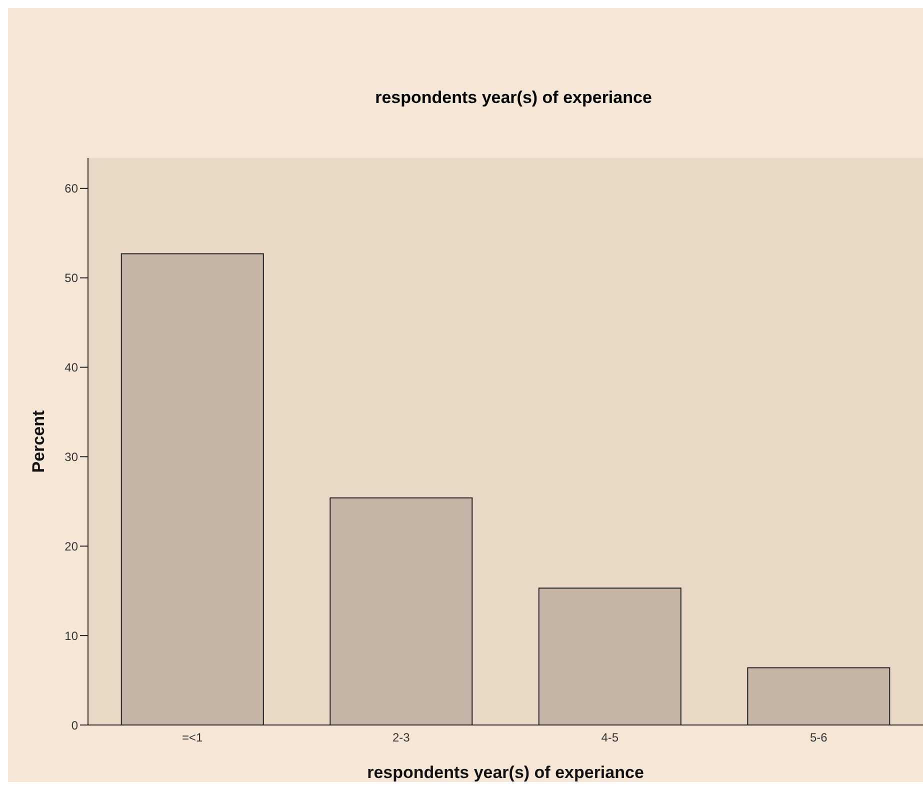  Describe the element at coordinates (71, 367) in the screenshot. I see `y-tick-label: 40` at that location.